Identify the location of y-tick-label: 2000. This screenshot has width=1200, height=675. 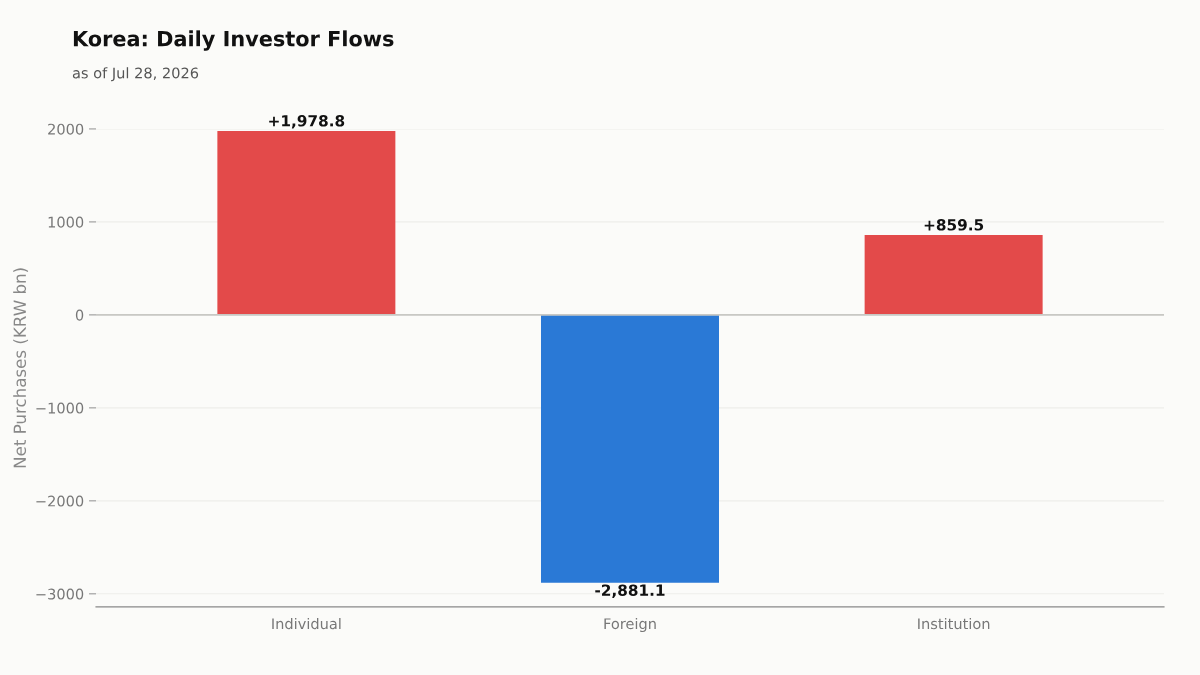
(66, 129).